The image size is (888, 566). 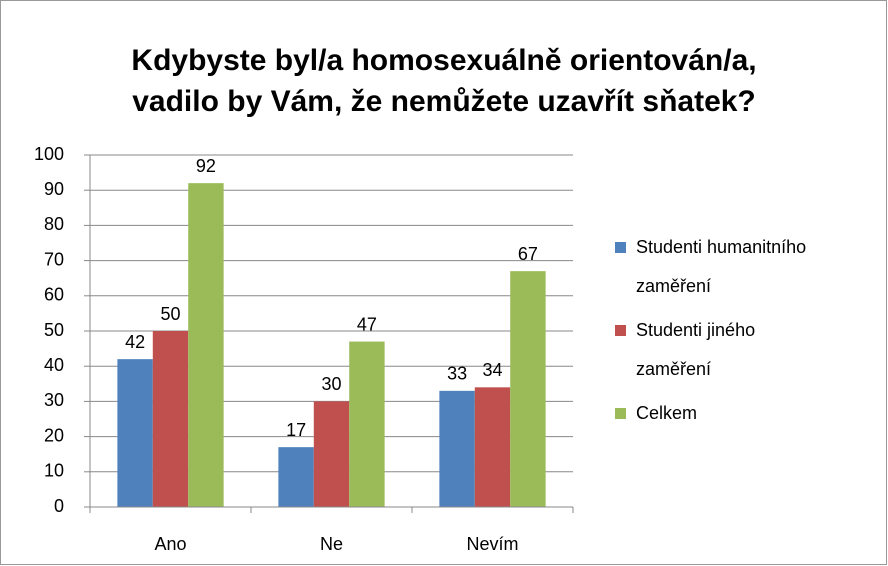 What do you see at coordinates (54, 435) in the screenshot?
I see `y-tick-label: 20` at bounding box center [54, 435].